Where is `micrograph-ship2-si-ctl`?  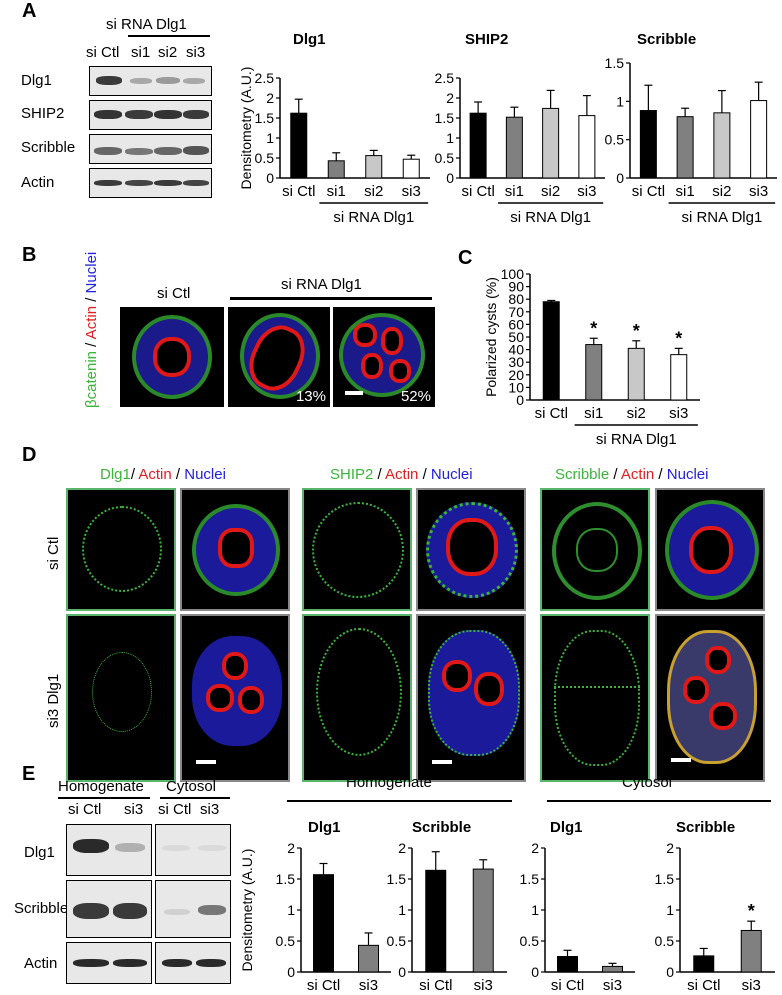
micrograph-ship2-si-ctl is located at coordinates (357, 549).